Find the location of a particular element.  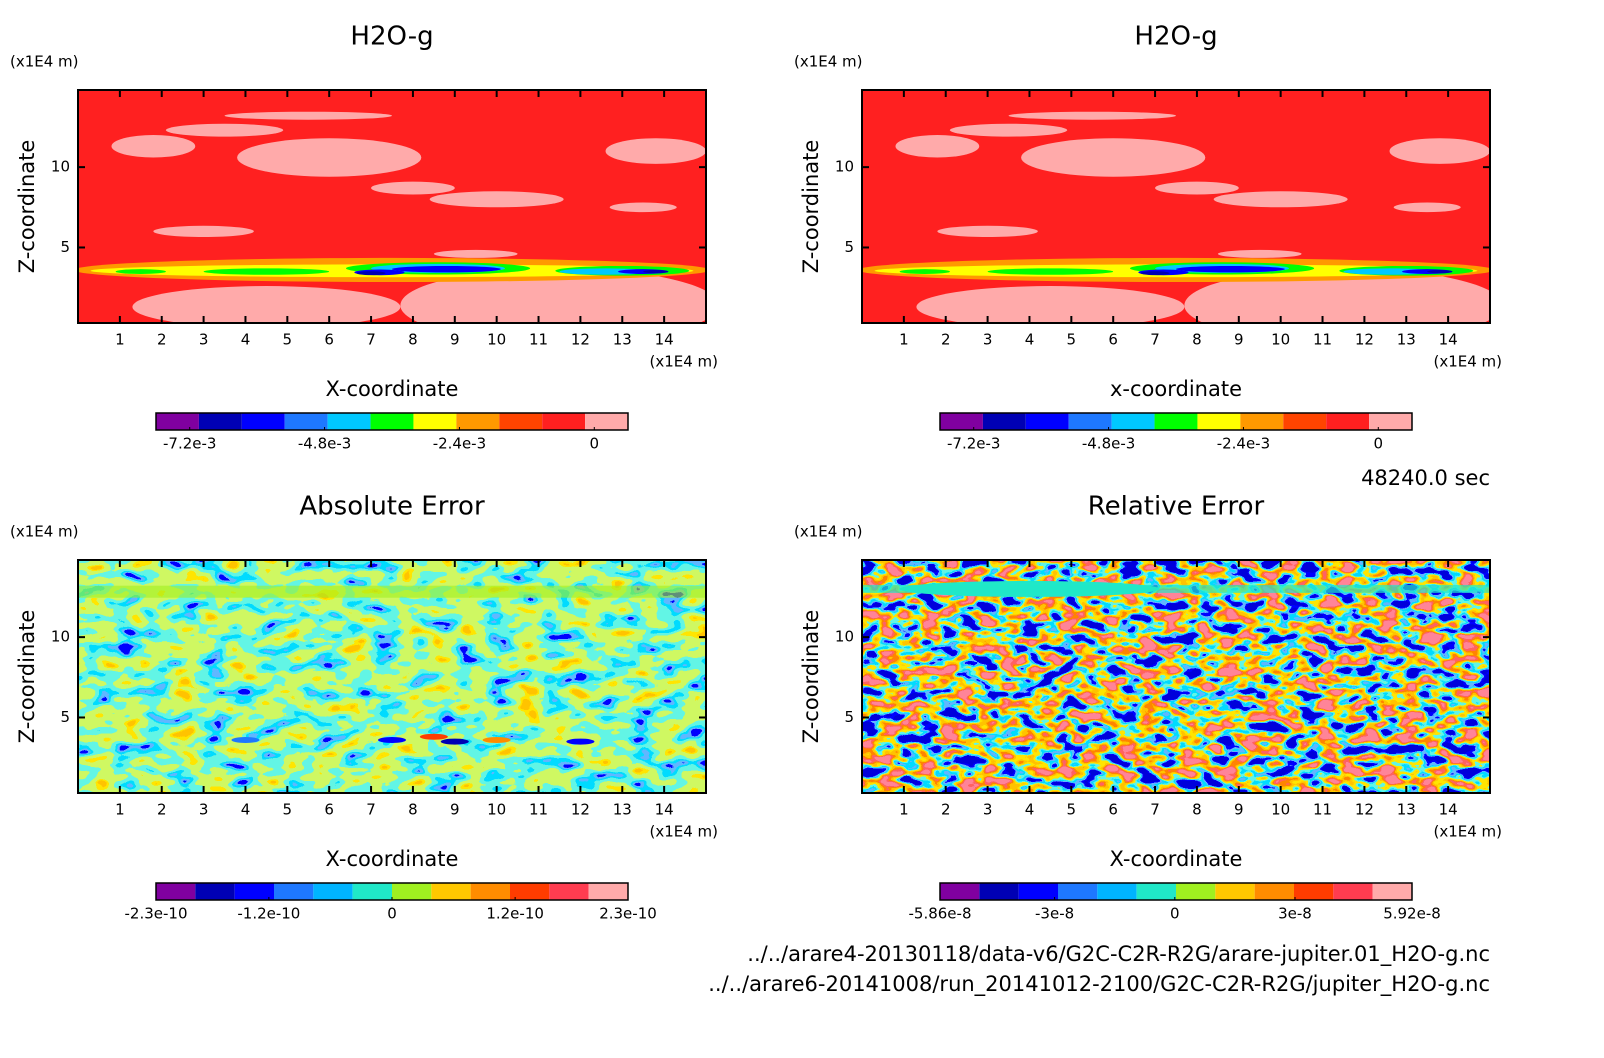

x-tick-label: 6 is located at coordinates (1113, 340).